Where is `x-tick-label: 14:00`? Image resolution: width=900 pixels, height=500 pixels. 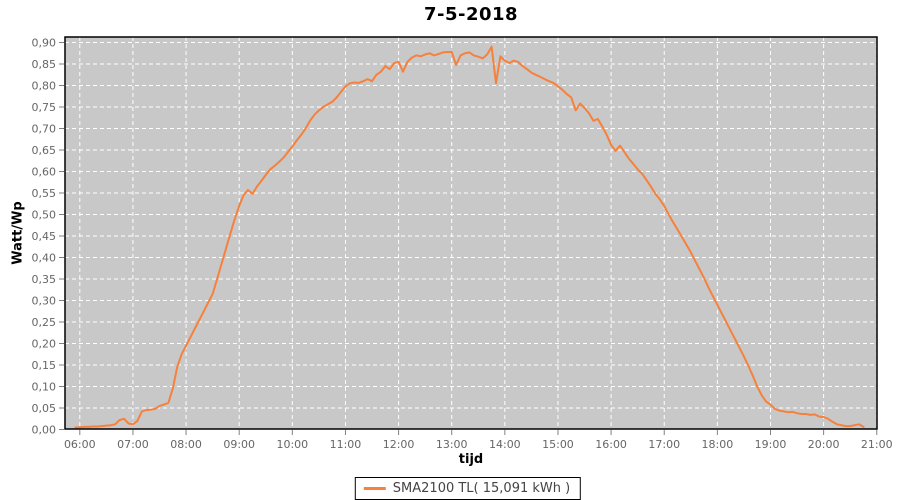 x-tick-label: 14:00 is located at coordinates (505, 444).